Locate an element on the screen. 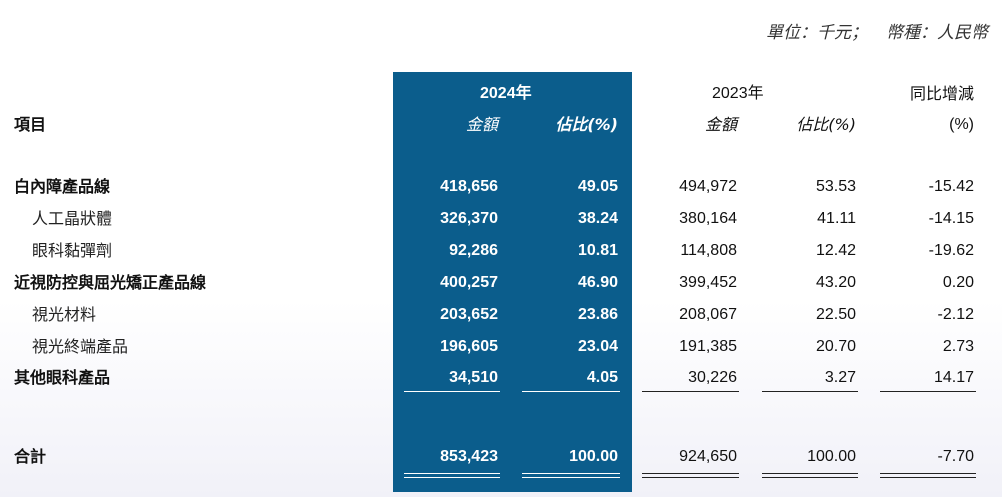 This screenshot has width=1002, height=497. share-2023-header: 佔比(%) is located at coordinates (826, 124).